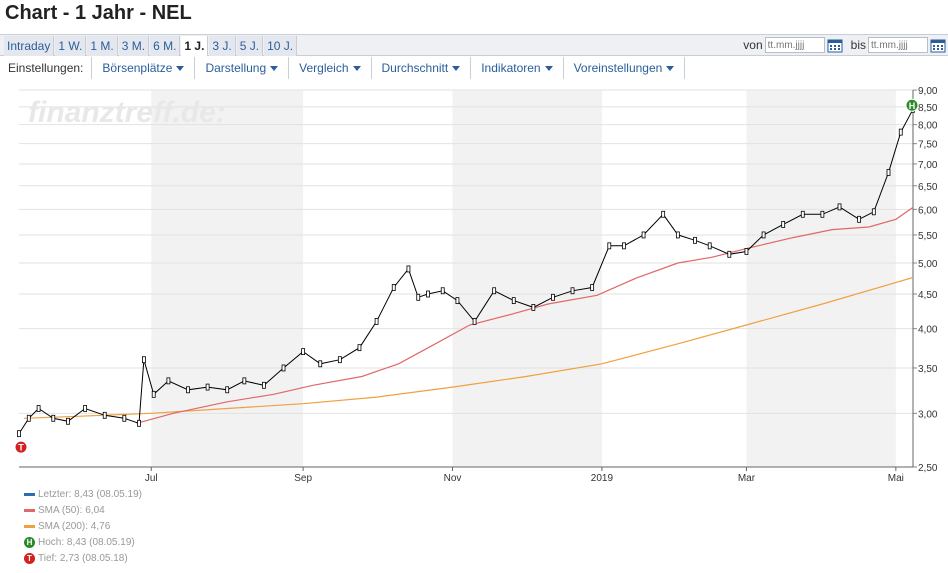  Describe the element at coordinates (281, 46) in the screenshot. I see `tab-period: 10 J.` at that location.